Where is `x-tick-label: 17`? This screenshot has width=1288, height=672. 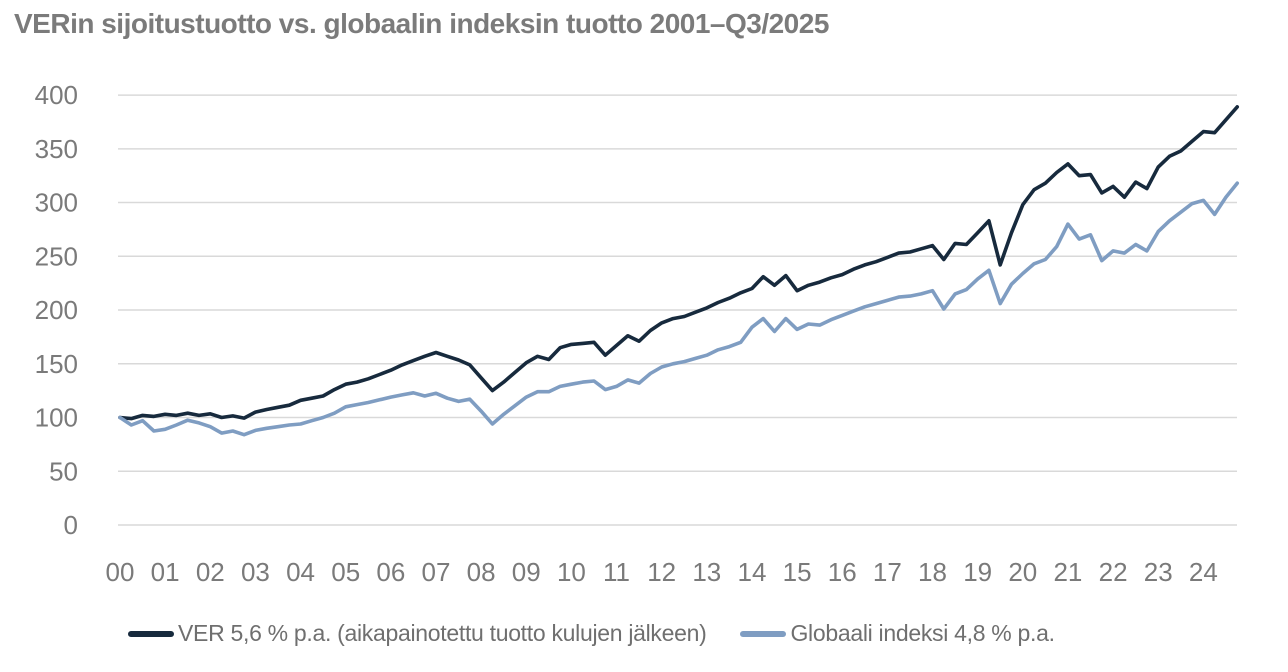
x-tick-label: 17 is located at coordinates (887, 572).